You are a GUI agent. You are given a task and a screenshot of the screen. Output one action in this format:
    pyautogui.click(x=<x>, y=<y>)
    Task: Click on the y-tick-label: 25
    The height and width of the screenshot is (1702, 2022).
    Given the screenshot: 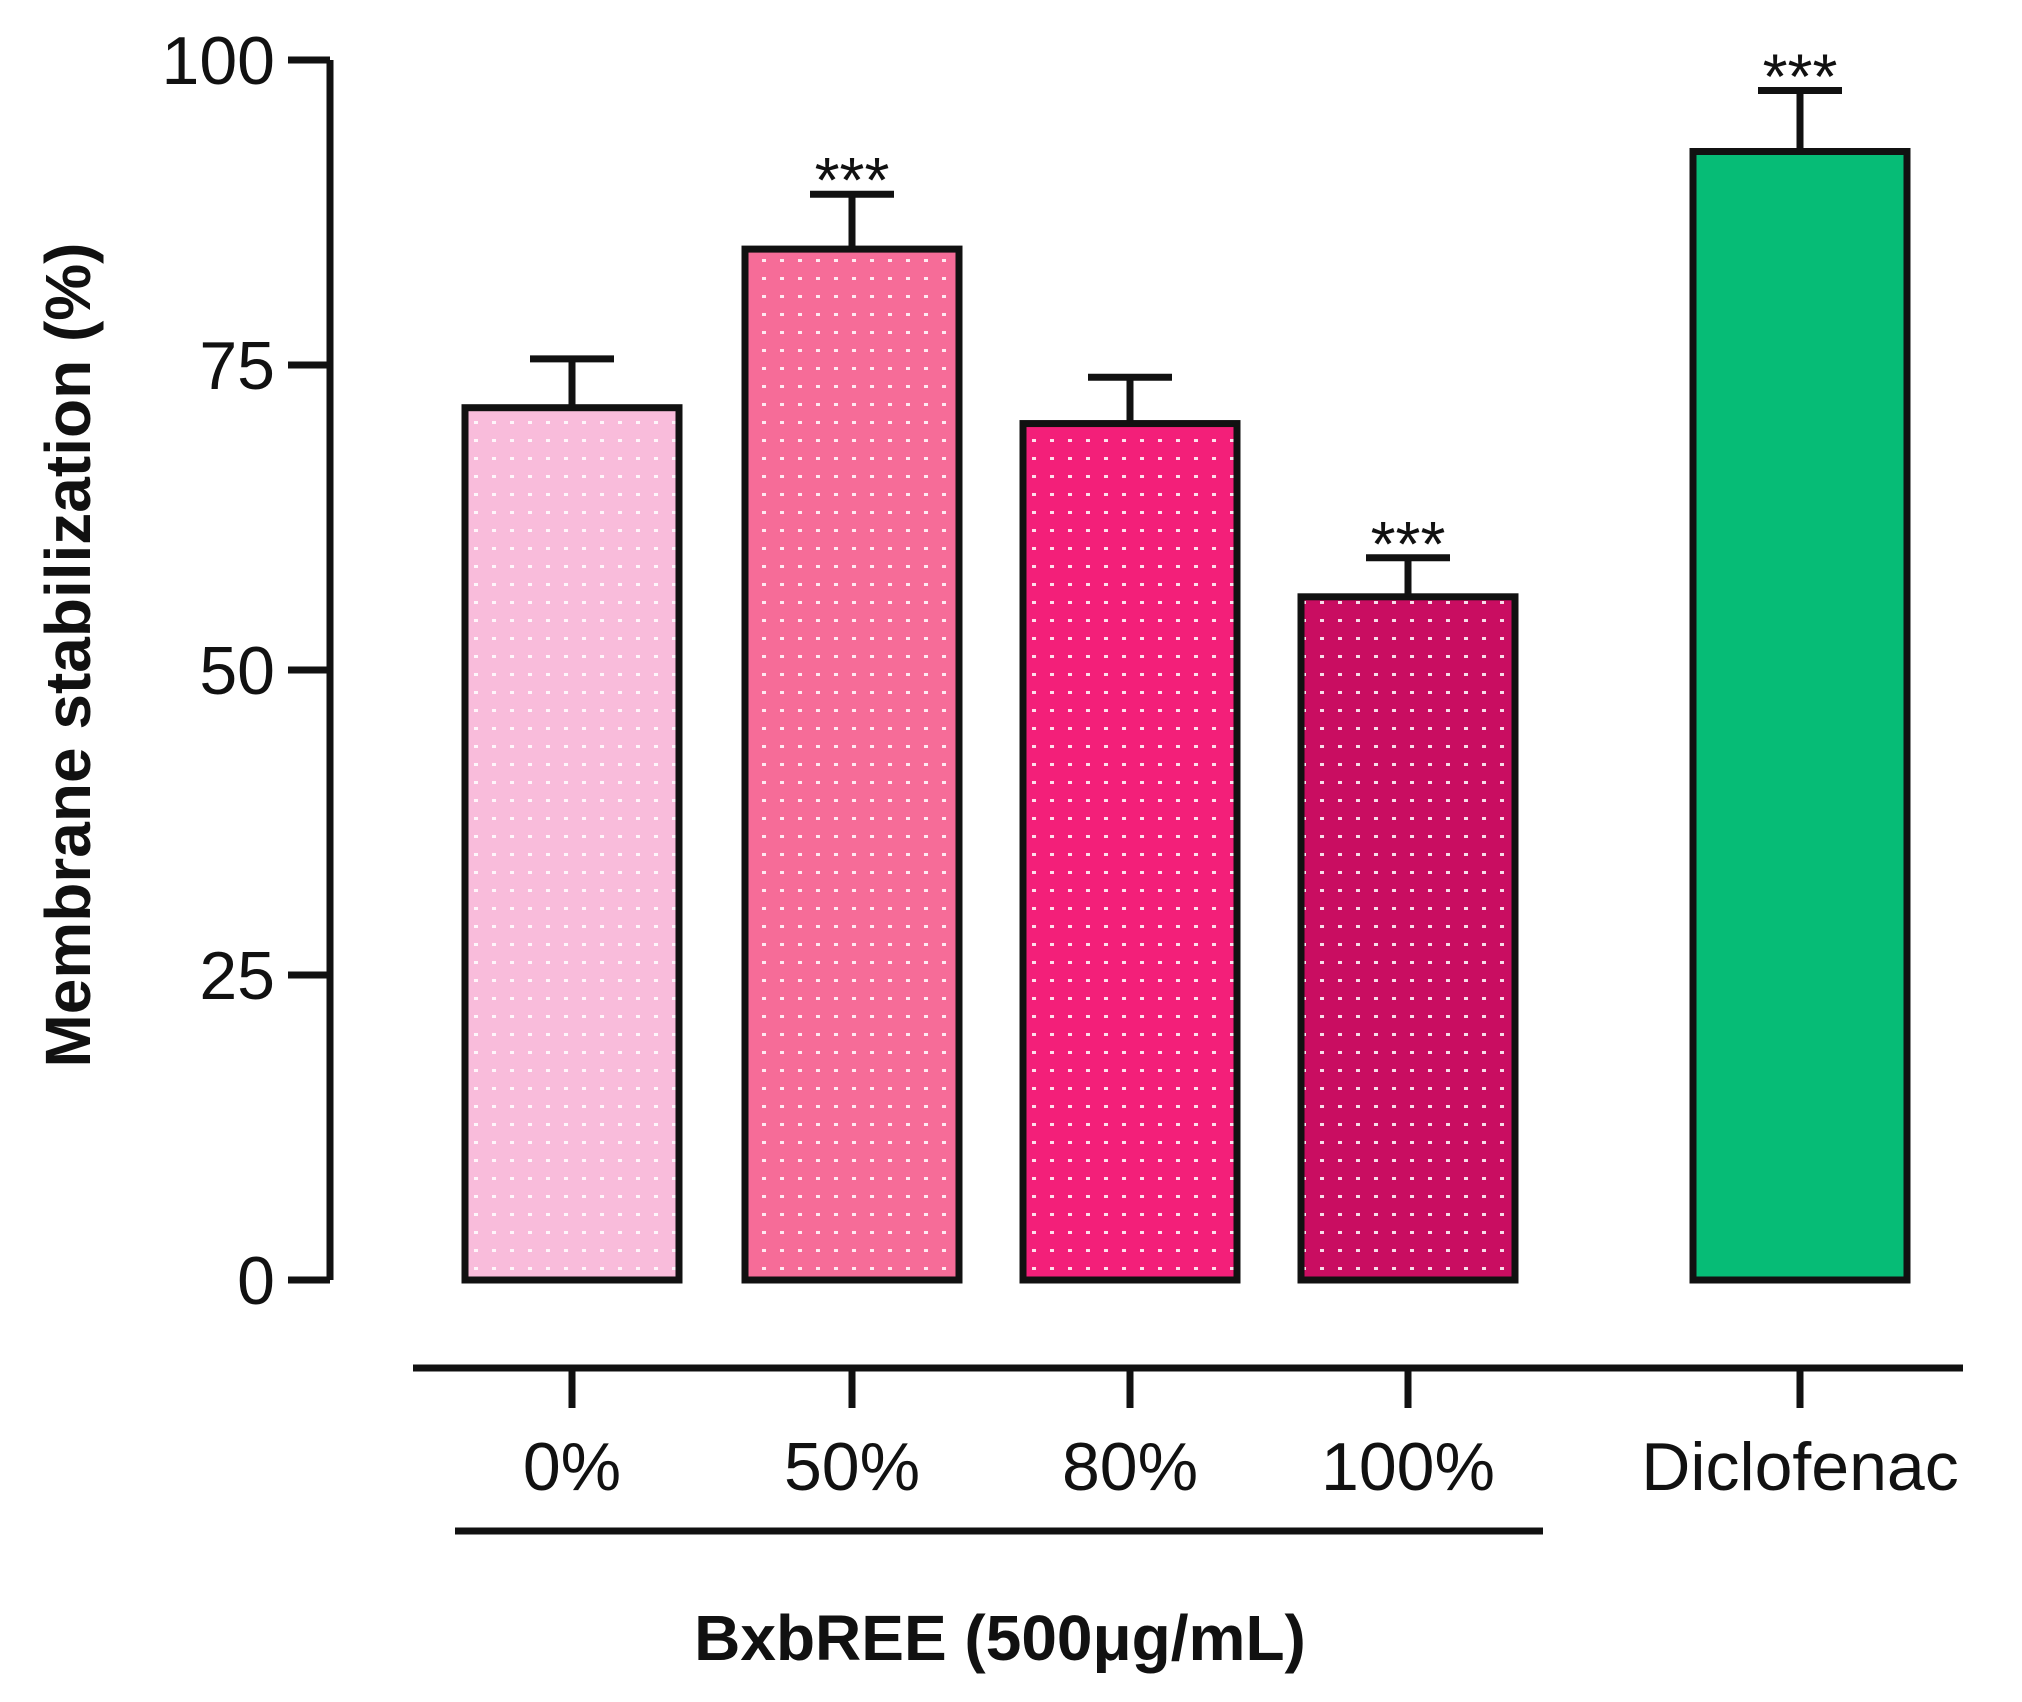 What is the action you would take?
    pyautogui.click(x=237, y=976)
    